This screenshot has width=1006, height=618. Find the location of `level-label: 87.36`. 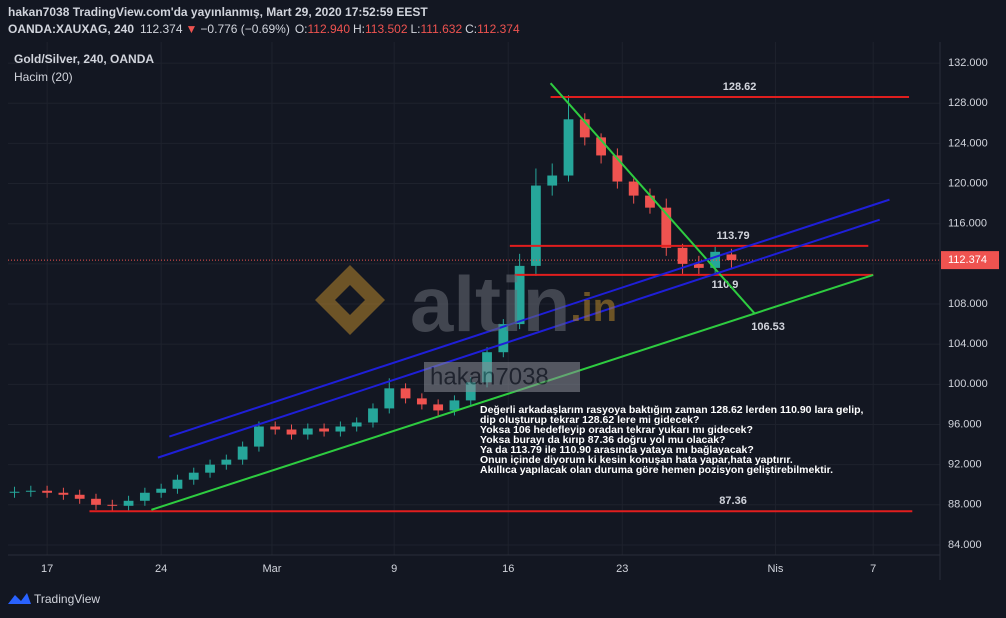

level-label: 87.36 is located at coordinates (733, 501).